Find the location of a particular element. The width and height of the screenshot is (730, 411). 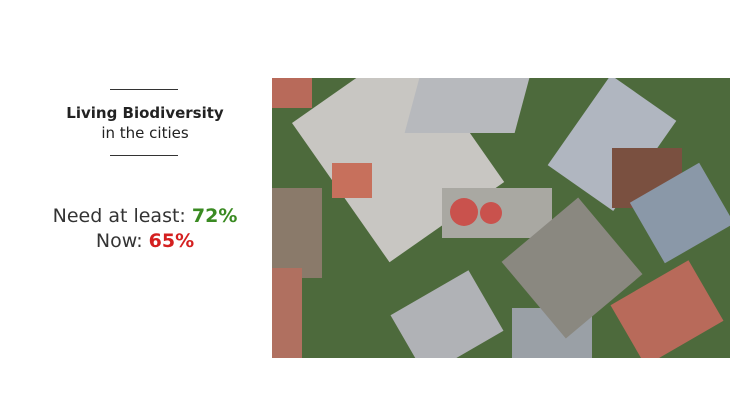

need-stat: Need at least: 72% is located at coordinates (145, 216).